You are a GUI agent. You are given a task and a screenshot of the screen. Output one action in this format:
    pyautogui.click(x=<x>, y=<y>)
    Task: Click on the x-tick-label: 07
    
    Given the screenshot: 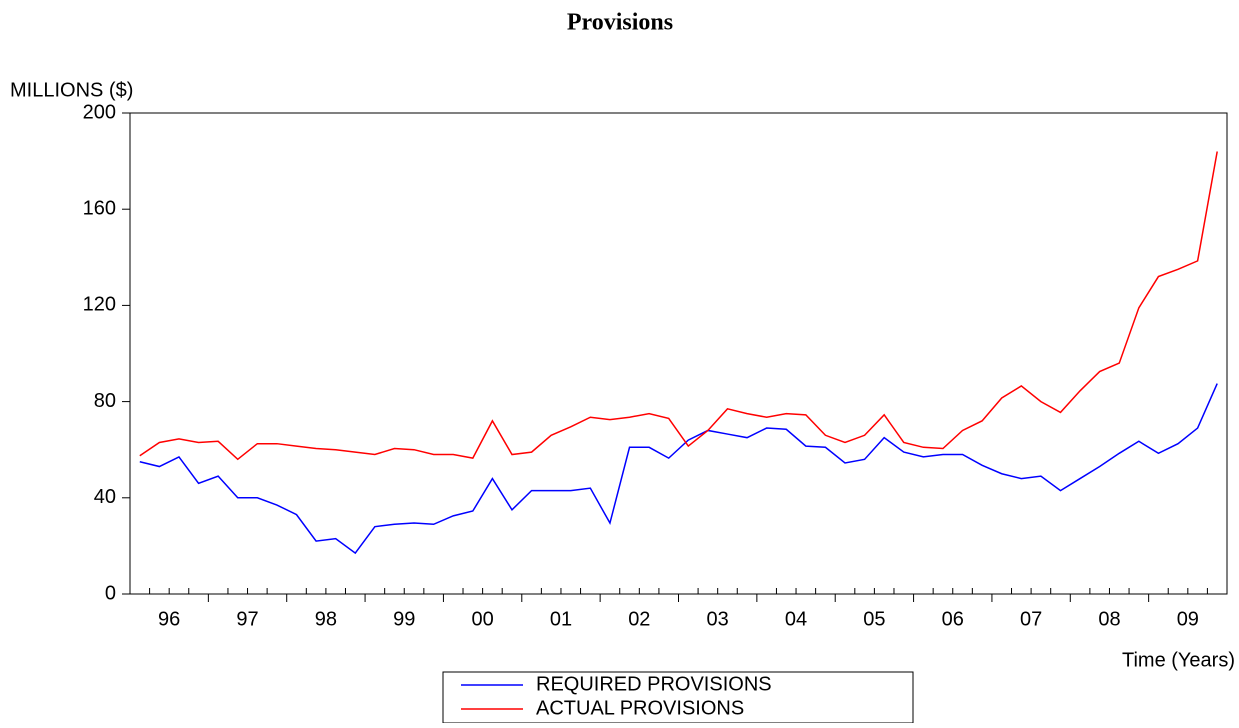 What is the action you would take?
    pyautogui.click(x=1031, y=619)
    